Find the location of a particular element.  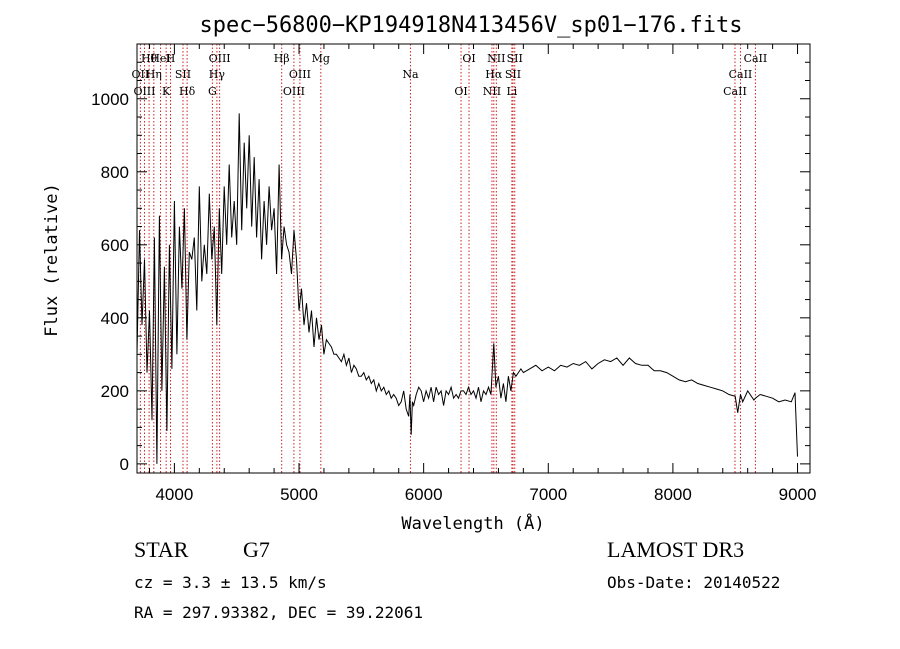

line-label: K is located at coordinates (166, 91).